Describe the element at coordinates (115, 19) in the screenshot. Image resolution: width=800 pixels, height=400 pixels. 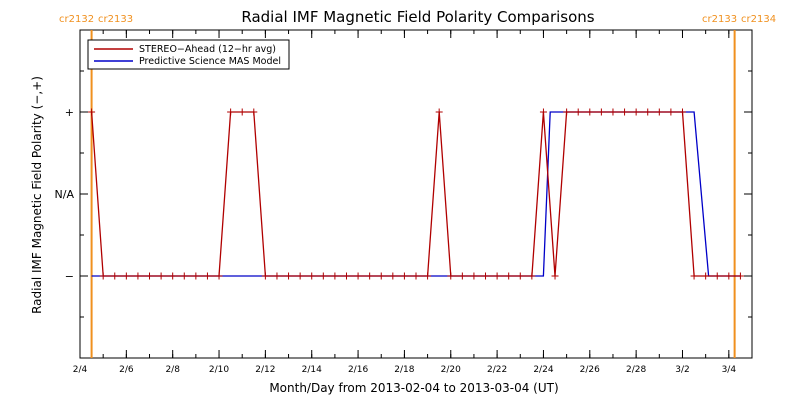
I see `rotation-label-cr2133-start: cr2133` at that location.